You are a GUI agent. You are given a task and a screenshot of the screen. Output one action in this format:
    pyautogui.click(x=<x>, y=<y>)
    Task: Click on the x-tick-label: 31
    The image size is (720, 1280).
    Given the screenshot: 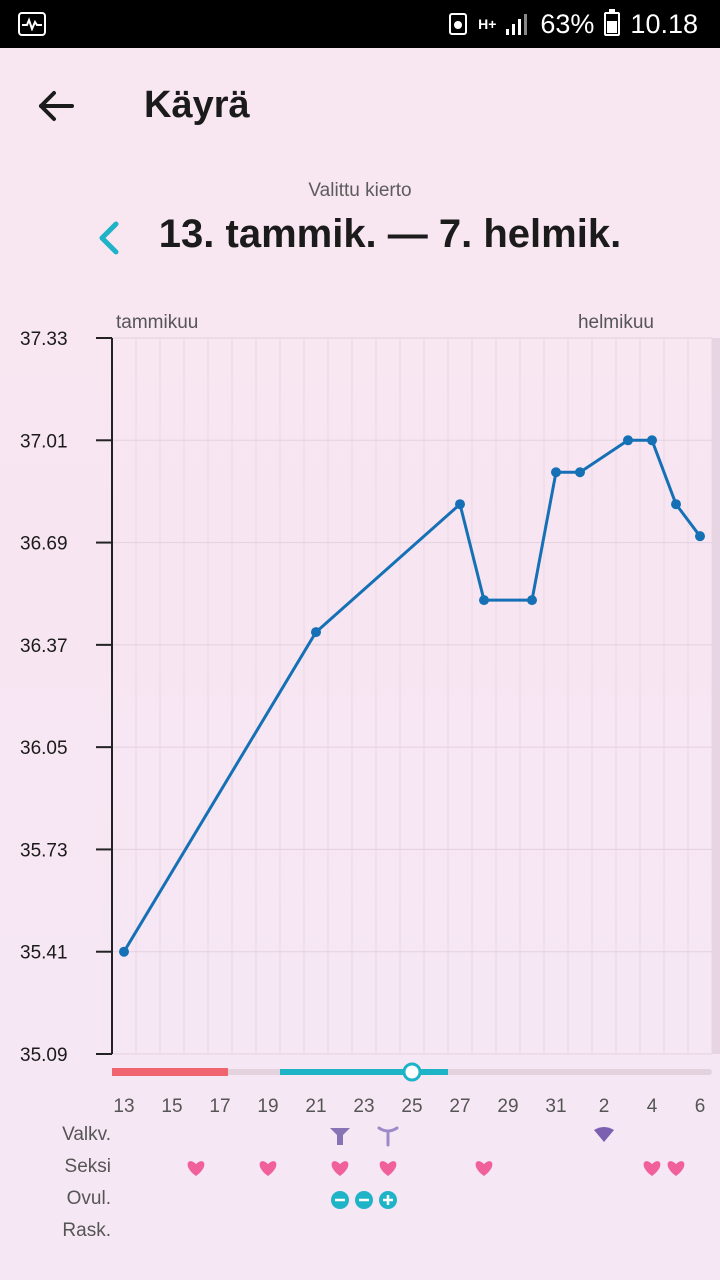 What is the action you would take?
    pyautogui.click(x=555, y=1106)
    